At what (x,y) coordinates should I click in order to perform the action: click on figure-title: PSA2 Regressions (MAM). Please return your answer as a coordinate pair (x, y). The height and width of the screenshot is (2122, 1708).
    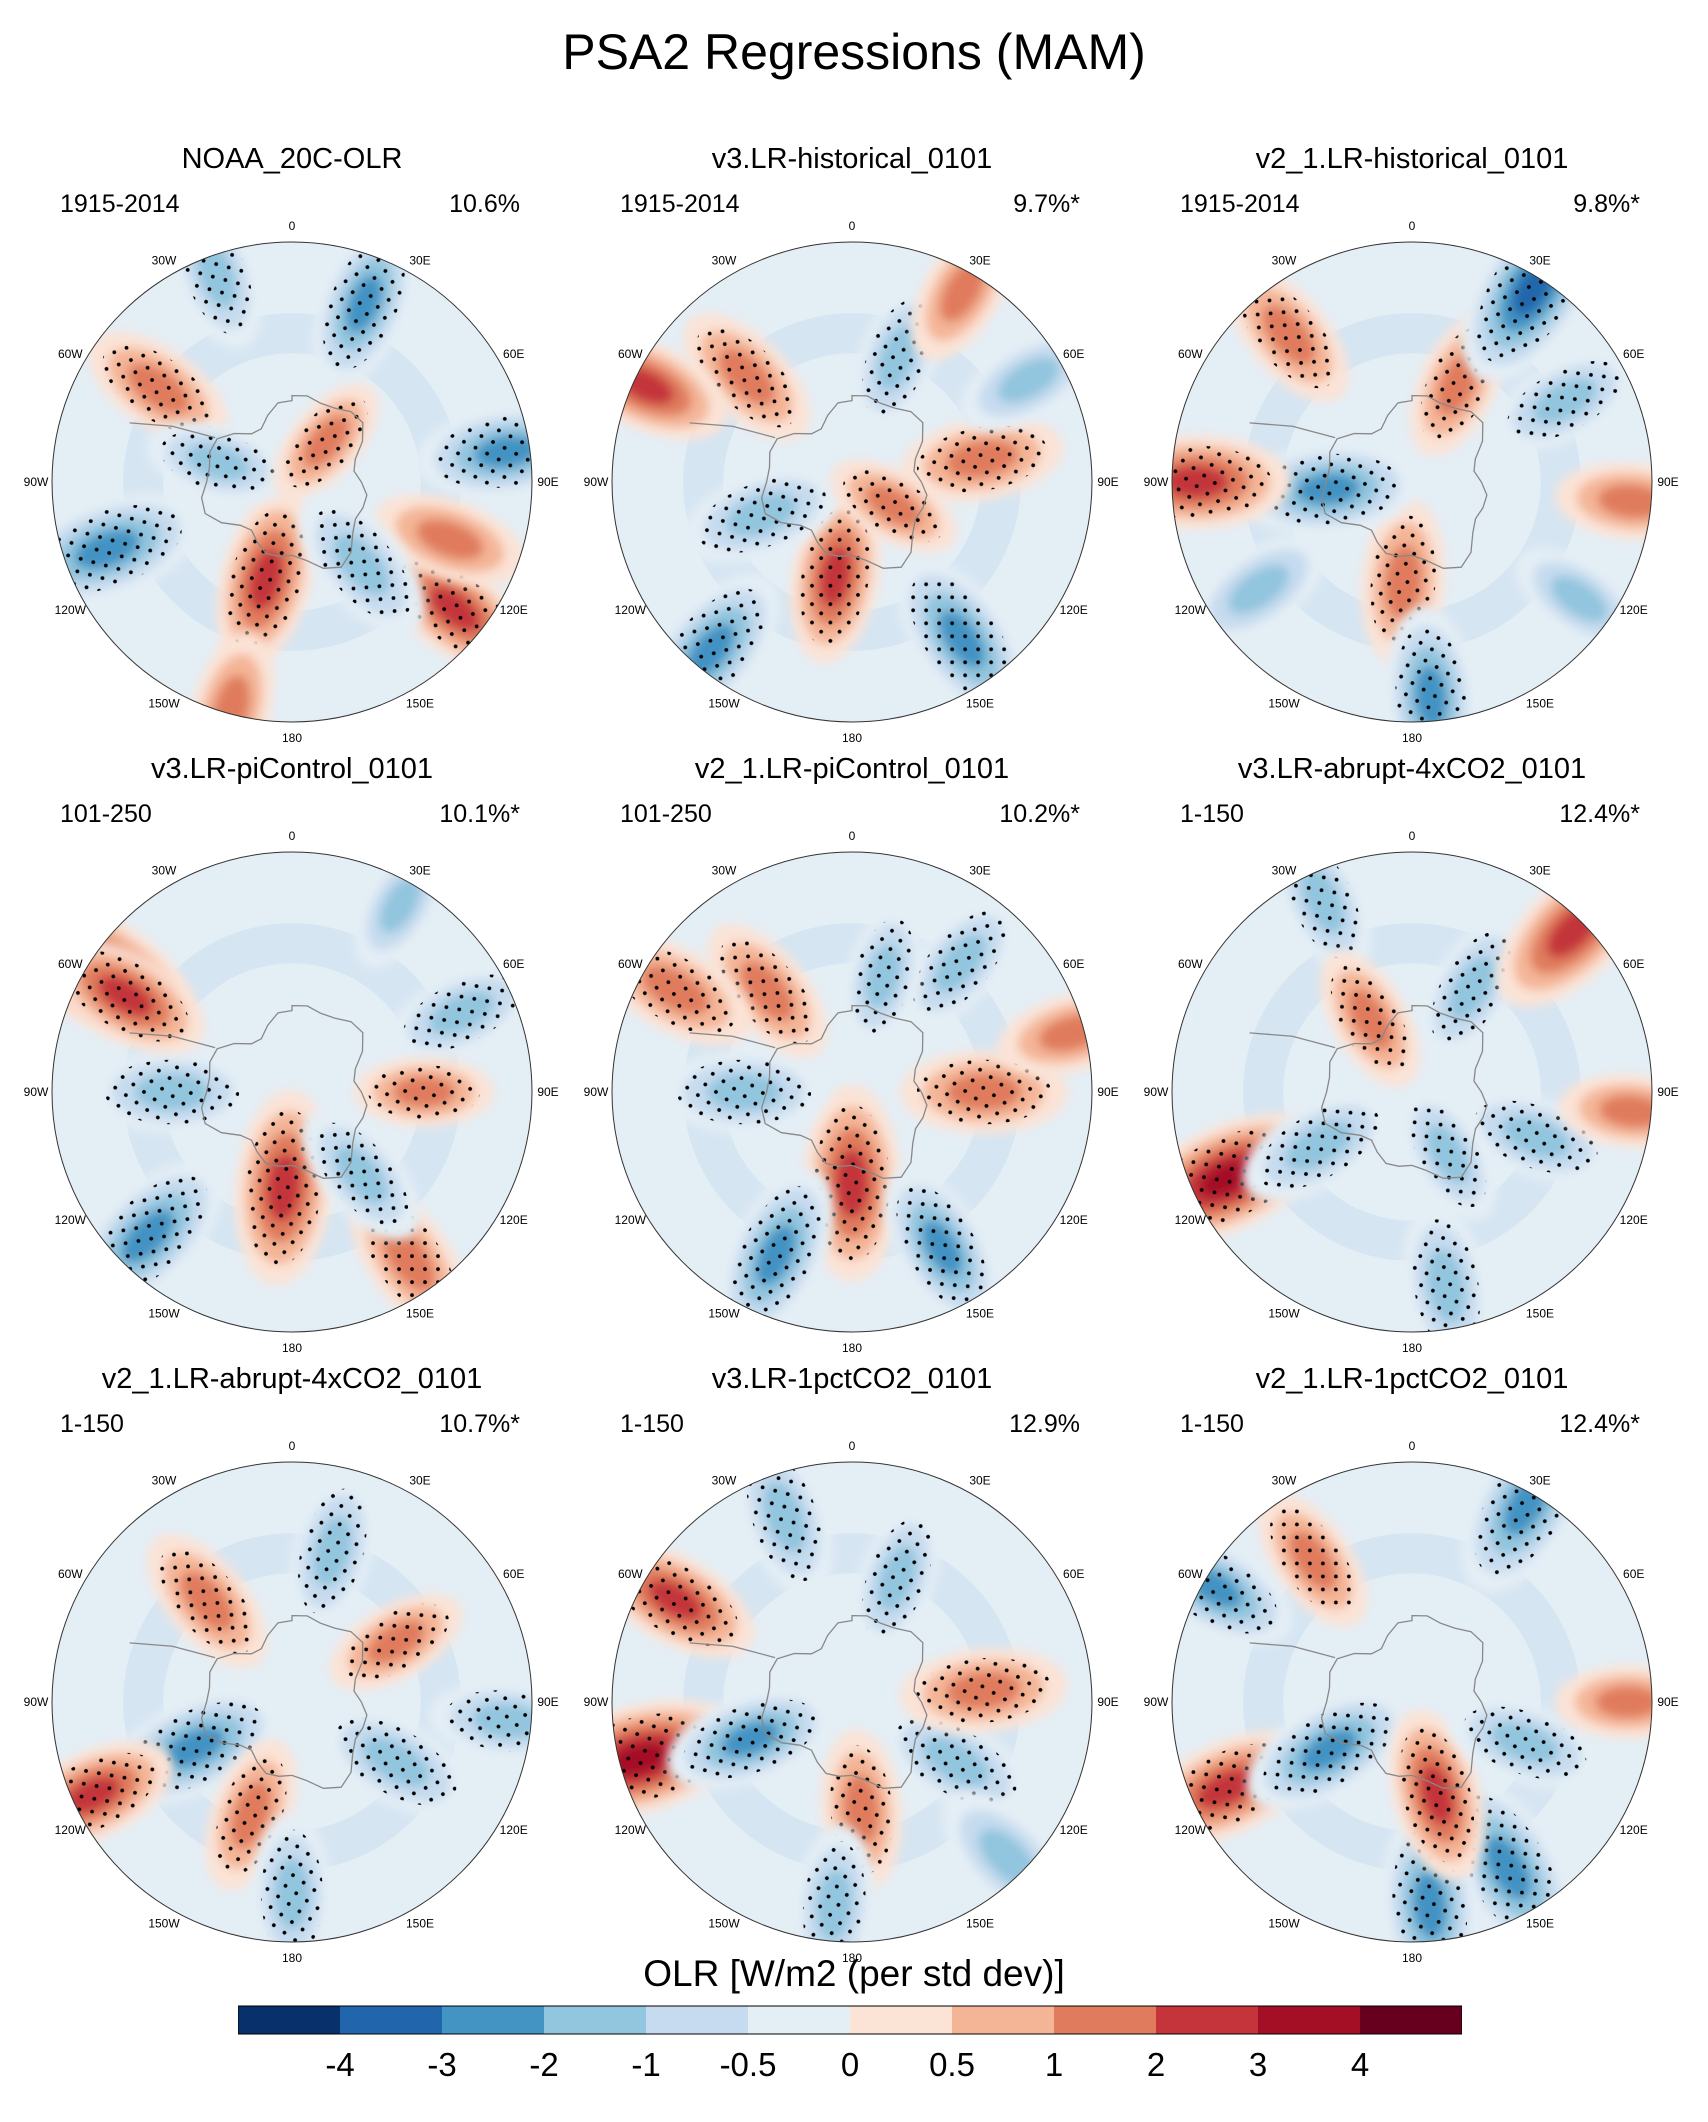
    Looking at the image, I should click on (854, 52).